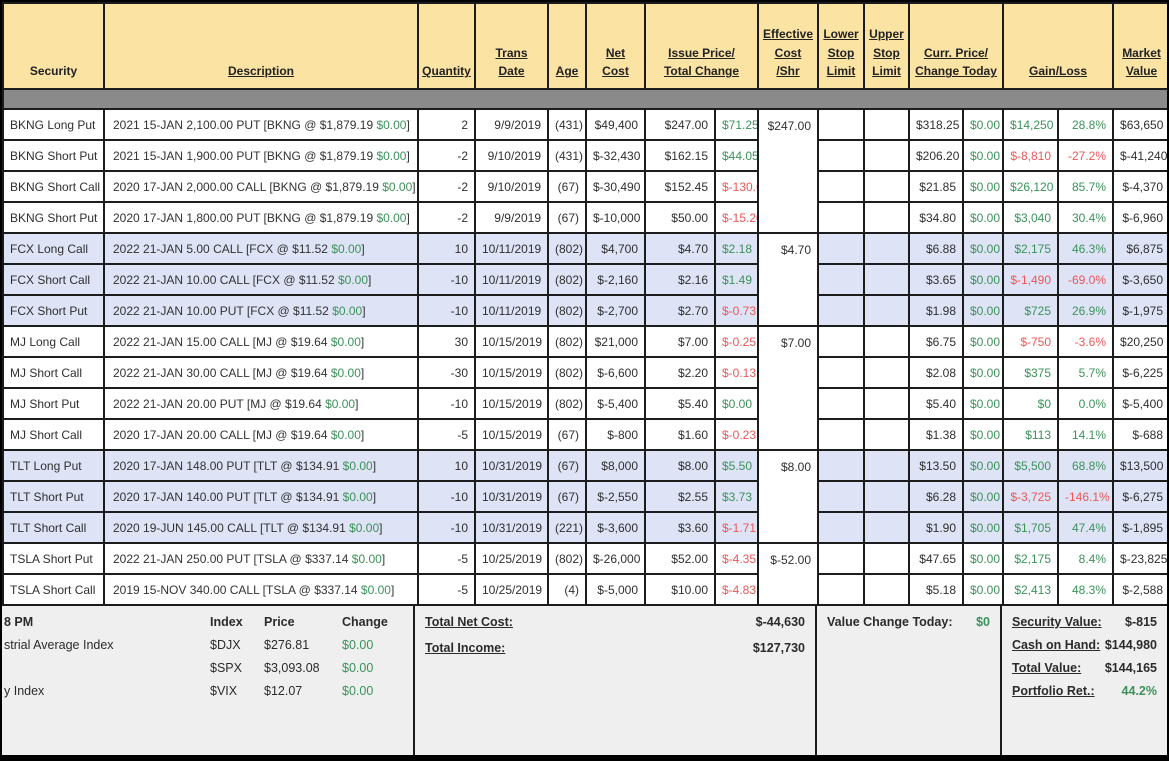 The width and height of the screenshot is (1169, 761). Describe the element at coordinates (511, 465) in the screenshot. I see `trans-date-cell: 10/31/2019` at that location.